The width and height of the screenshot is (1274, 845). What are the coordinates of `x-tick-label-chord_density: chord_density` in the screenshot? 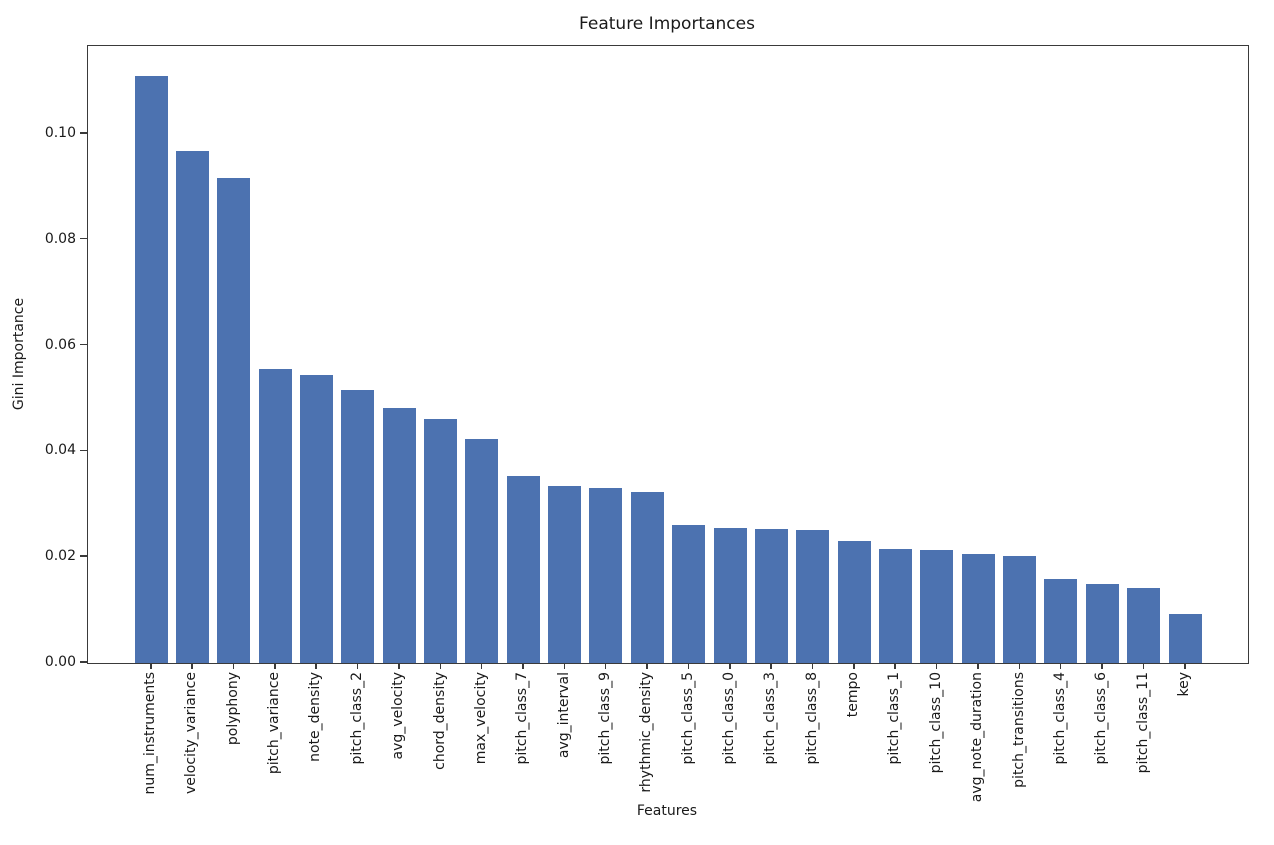 It's located at (439, 721).